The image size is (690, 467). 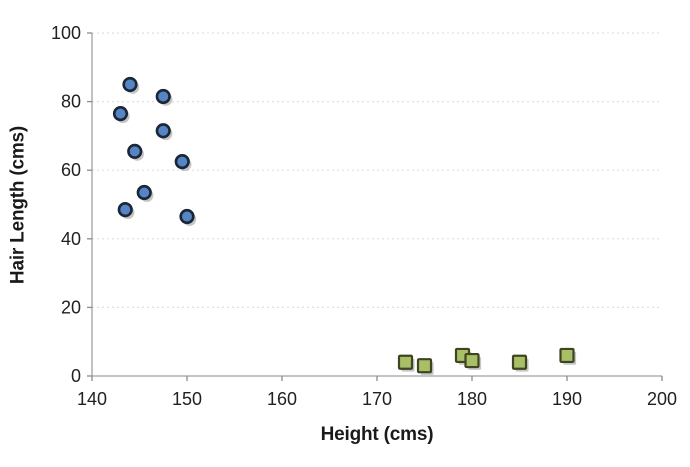 What do you see at coordinates (71, 239) in the screenshot?
I see `y-tick-label: 40` at bounding box center [71, 239].